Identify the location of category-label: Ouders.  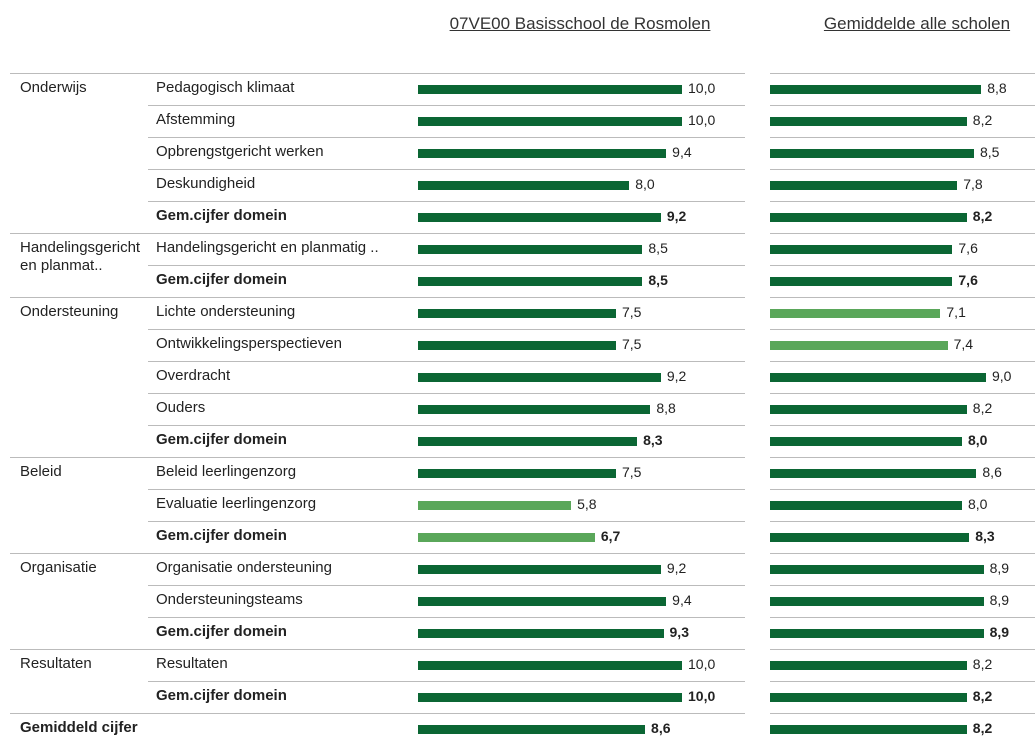
(181, 407).